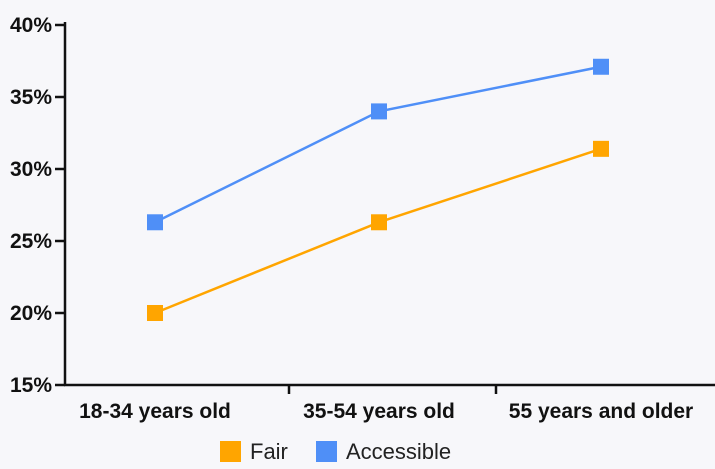 The image size is (715, 469). I want to click on legend: Fair Accessible, so click(335, 451).